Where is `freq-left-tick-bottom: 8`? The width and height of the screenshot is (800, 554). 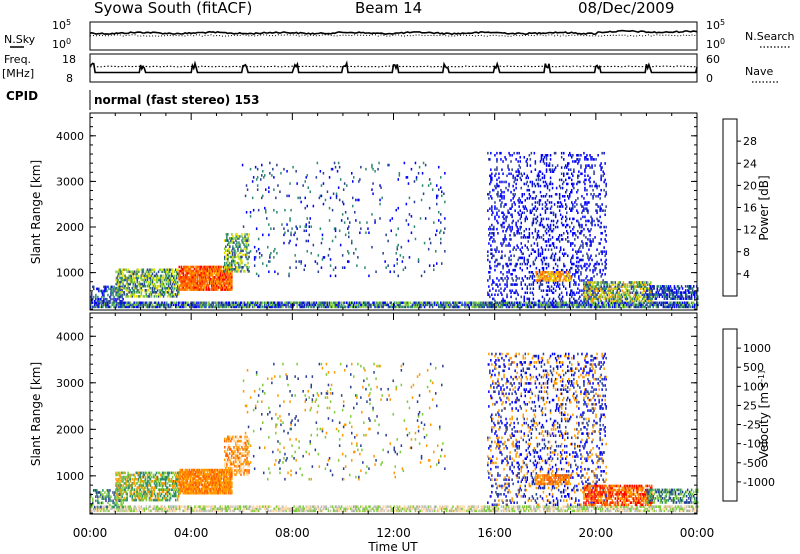 freq-left-tick-bottom: 8 is located at coordinates (69, 78).